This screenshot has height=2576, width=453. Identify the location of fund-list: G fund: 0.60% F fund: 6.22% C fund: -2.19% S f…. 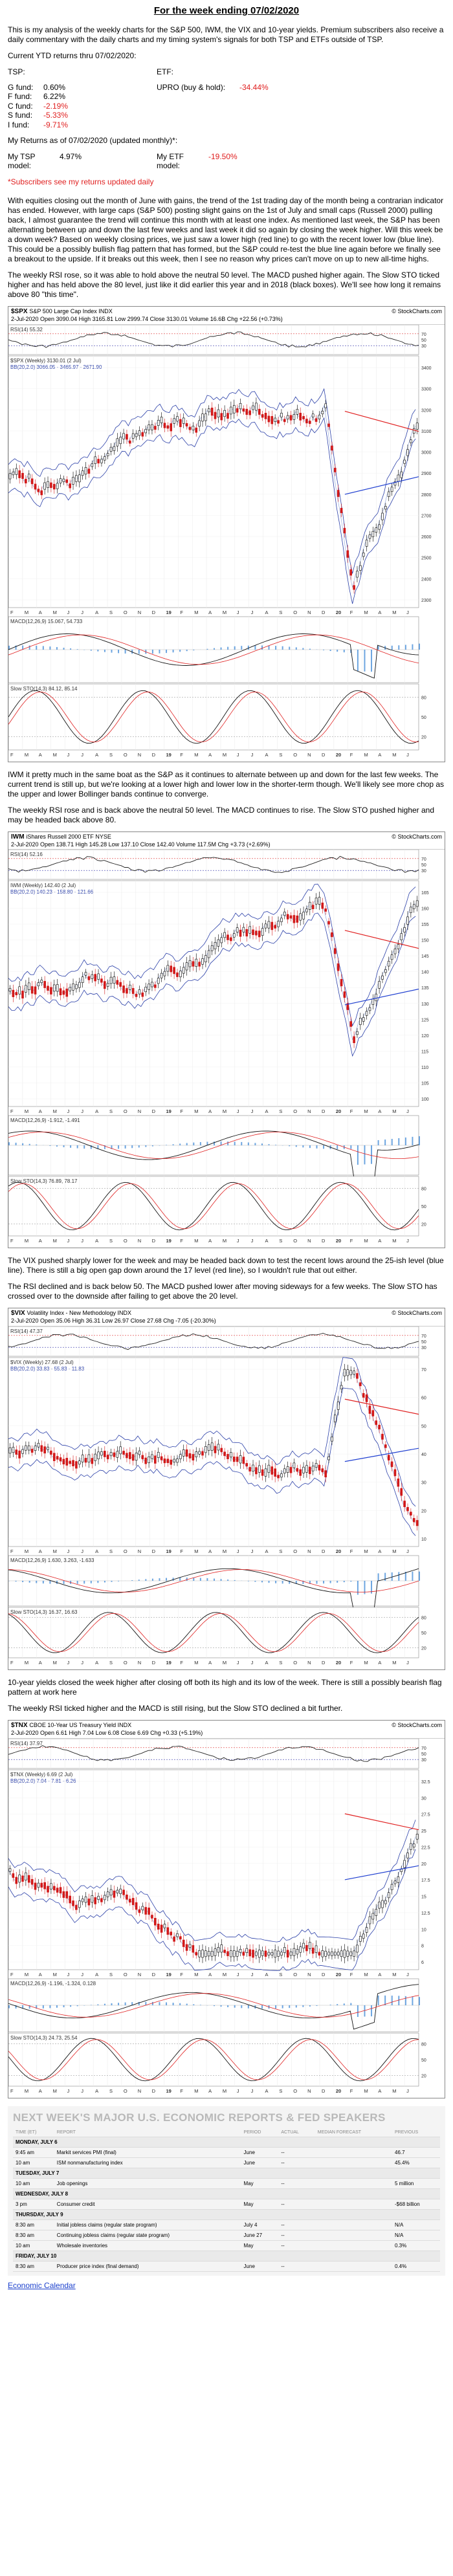
(82, 106).